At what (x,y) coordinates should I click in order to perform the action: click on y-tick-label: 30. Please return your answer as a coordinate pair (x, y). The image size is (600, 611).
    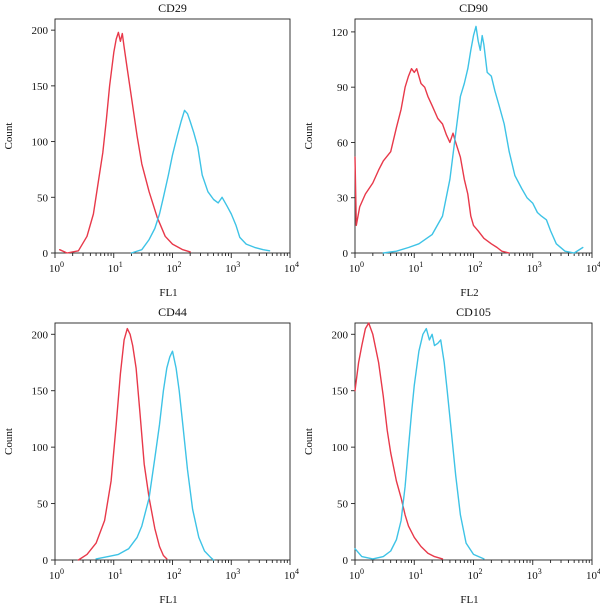
    Looking at the image, I should click on (343, 199).